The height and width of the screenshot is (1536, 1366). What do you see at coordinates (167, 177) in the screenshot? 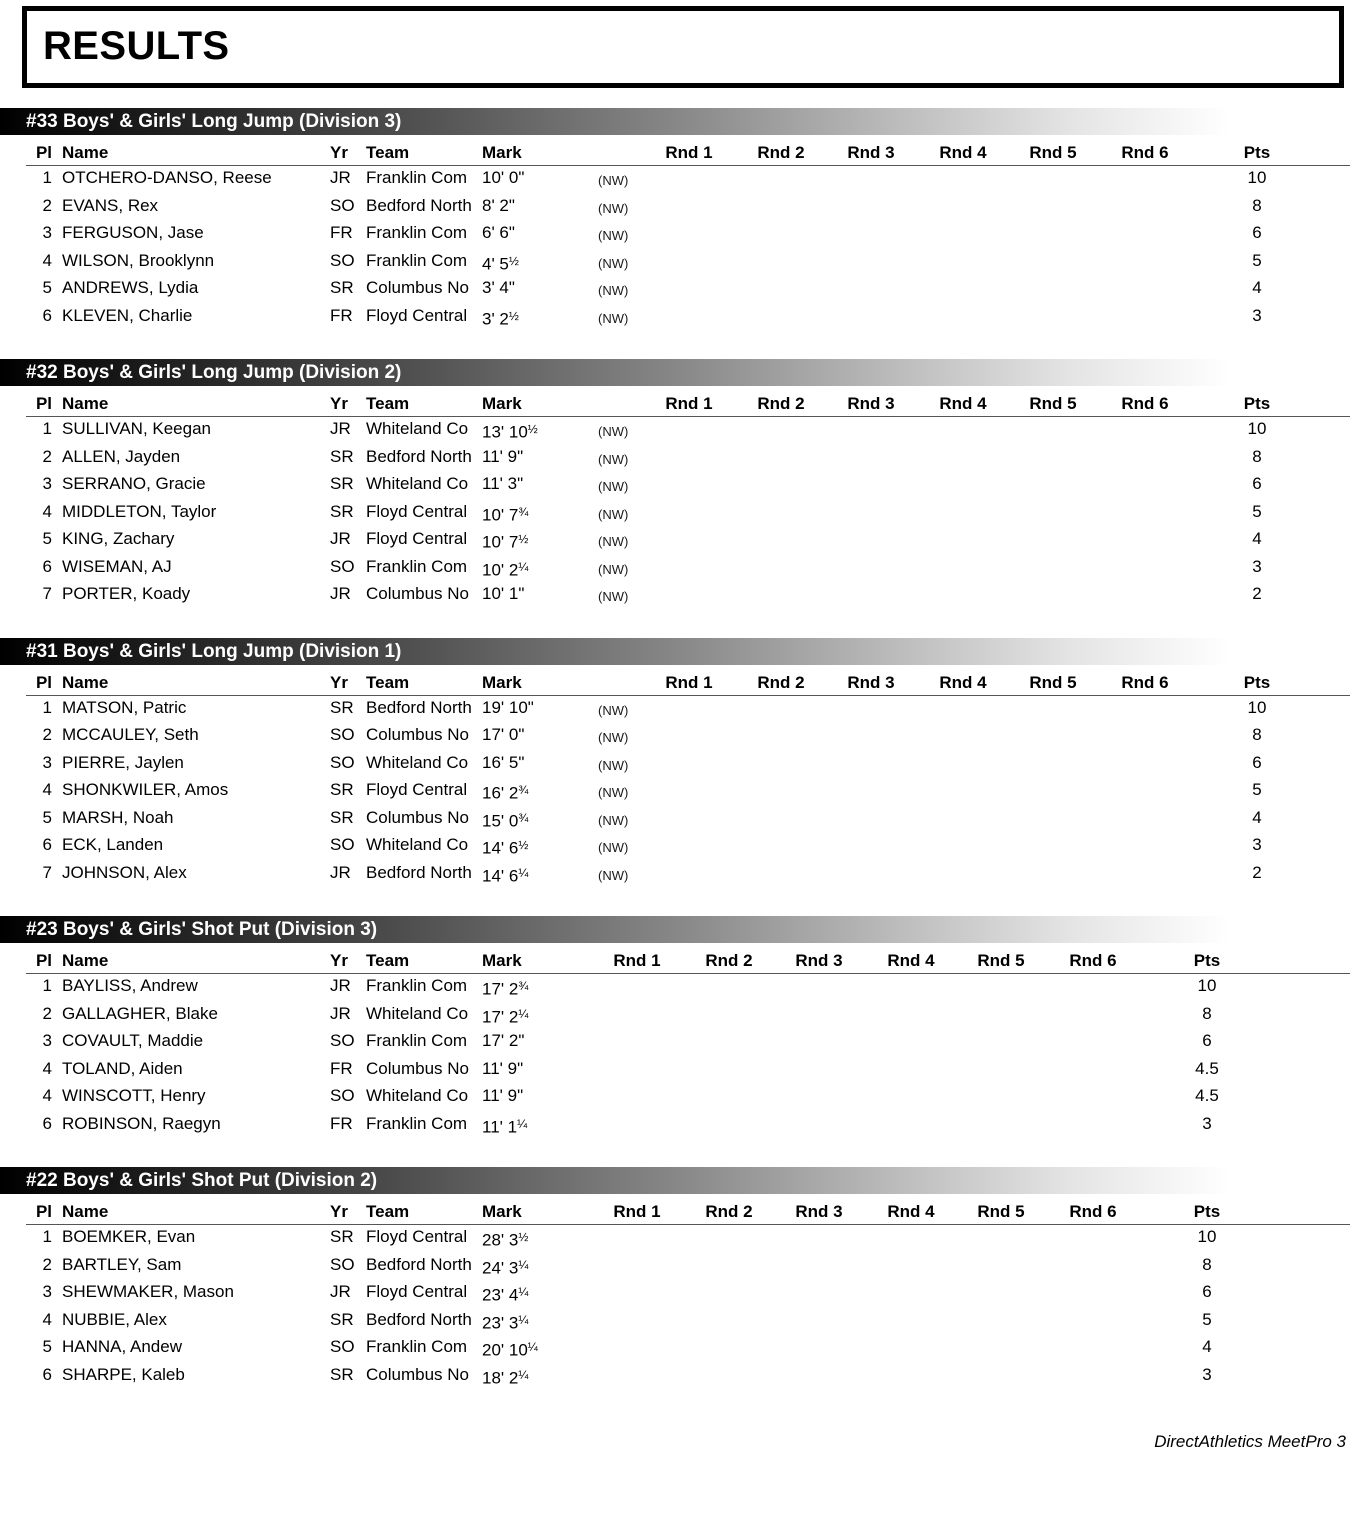
I see `cell-name: OTCHERO-DANSO, Reese` at bounding box center [167, 177].